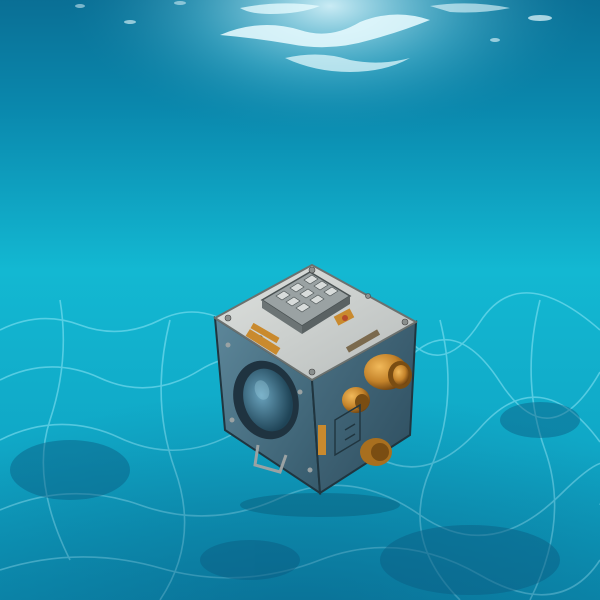 This screenshot has width=600, height=600. What do you see at coordinates (313, 36) in the screenshot?
I see `water-surface-ripples` at bounding box center [313, 36].